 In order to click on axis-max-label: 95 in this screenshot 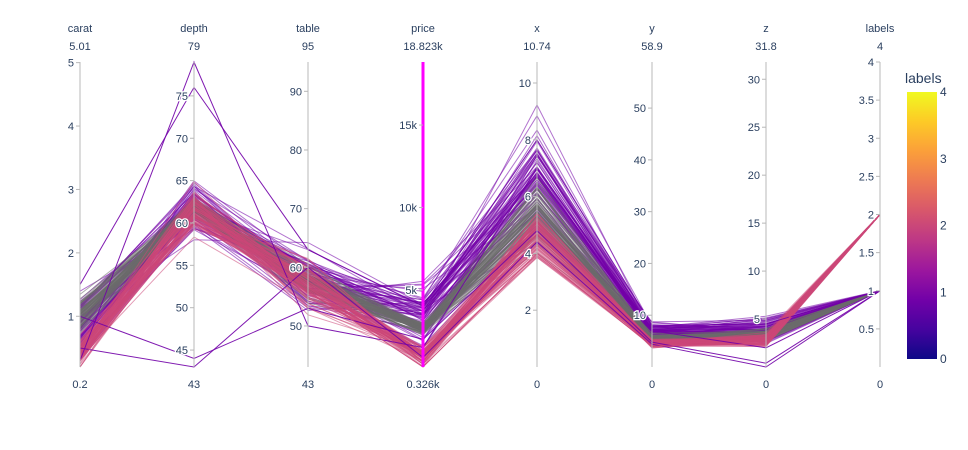, I will do `click(308, 47)`.